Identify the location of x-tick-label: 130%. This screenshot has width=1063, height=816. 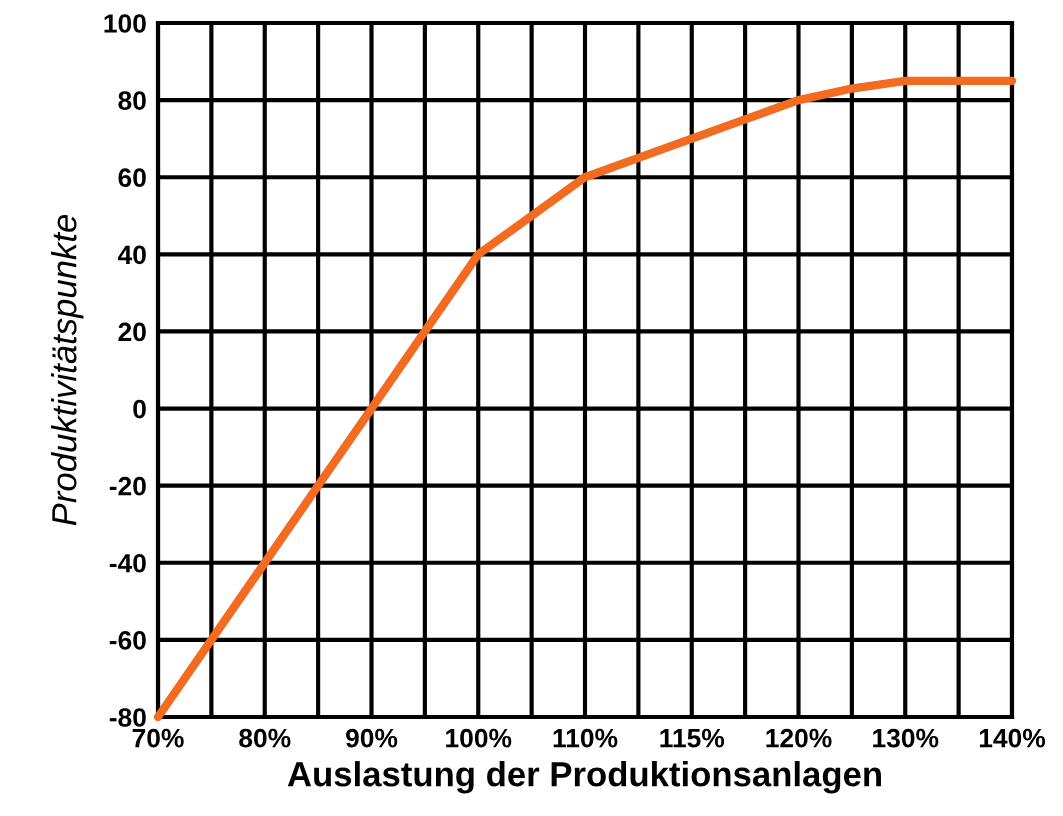
(906, 738).